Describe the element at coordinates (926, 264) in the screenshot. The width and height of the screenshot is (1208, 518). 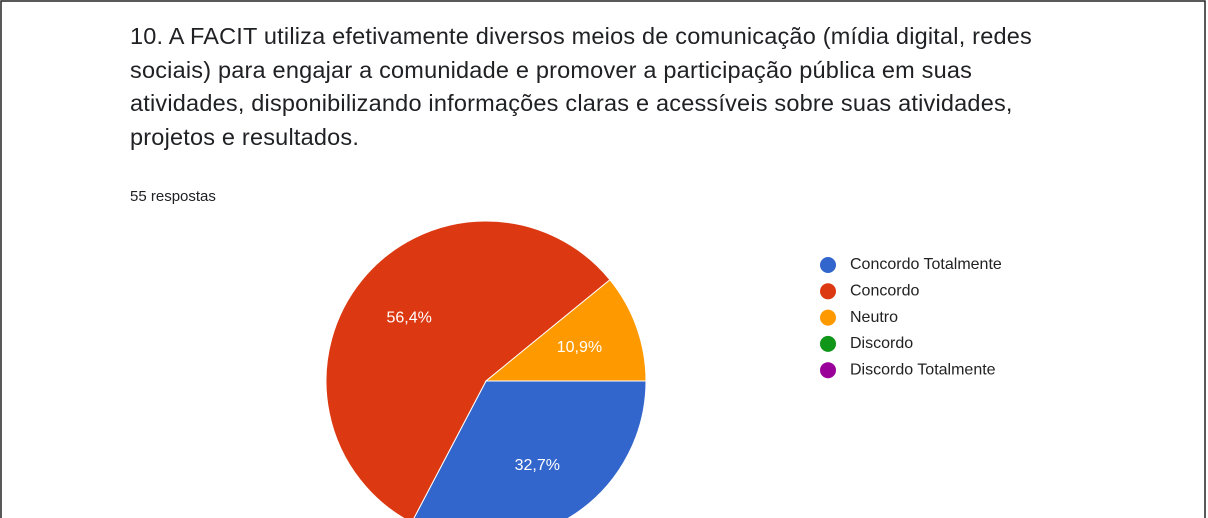
I see `legend-label: Concordo Totalmente` at that location.